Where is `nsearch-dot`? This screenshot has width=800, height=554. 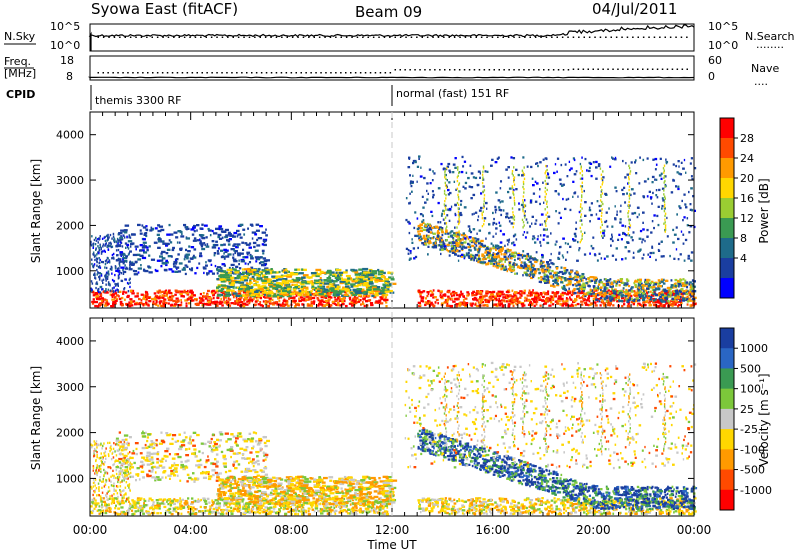
nsearch-dot is located at coordinates (141, 37).